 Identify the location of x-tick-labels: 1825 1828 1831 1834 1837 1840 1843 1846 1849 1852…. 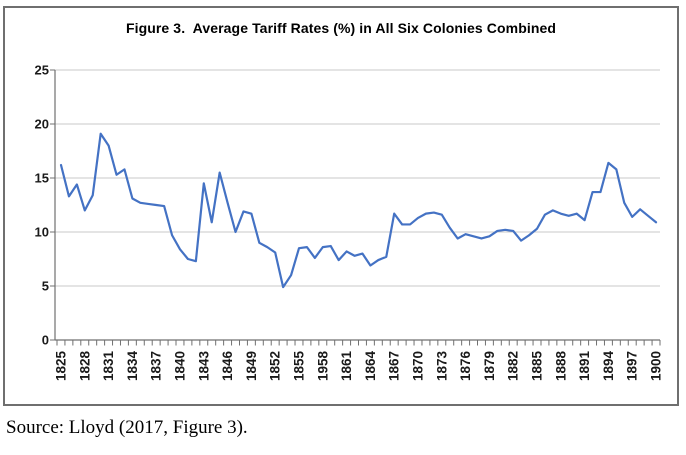
(359, 366).